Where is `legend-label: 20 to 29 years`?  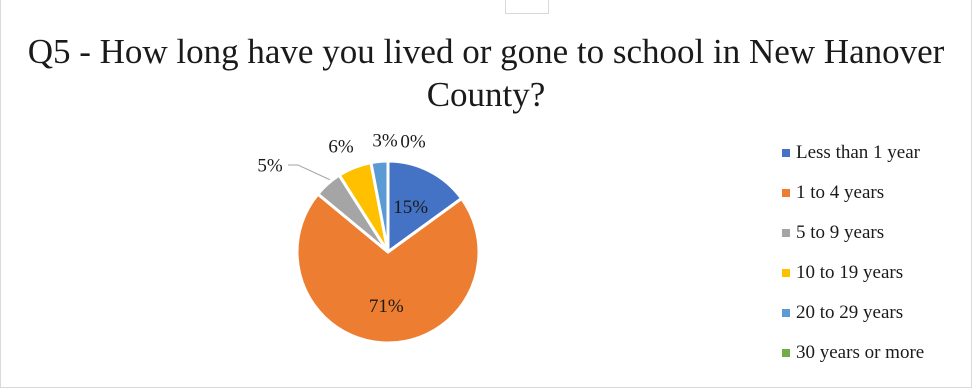 legend-label: 20 to 29 years is located at coordinates (850, 312).